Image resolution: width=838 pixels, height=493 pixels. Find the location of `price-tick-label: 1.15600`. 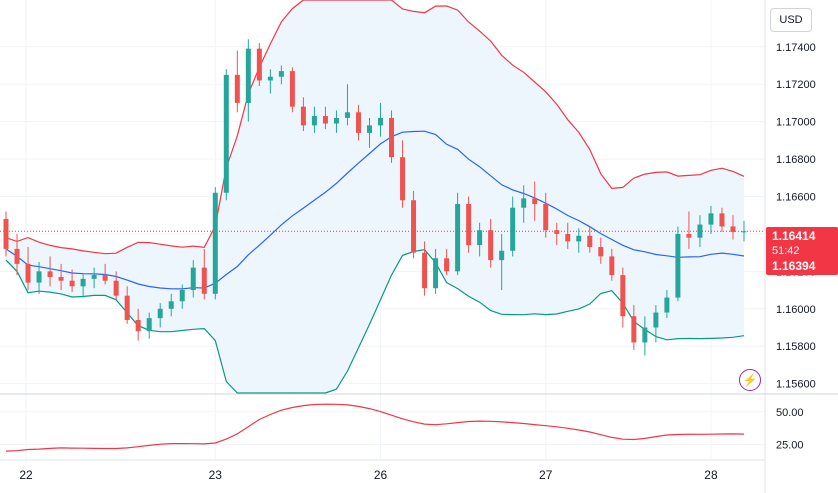

price-tick-label: 1.15600 is located at coordinates (796, 385).